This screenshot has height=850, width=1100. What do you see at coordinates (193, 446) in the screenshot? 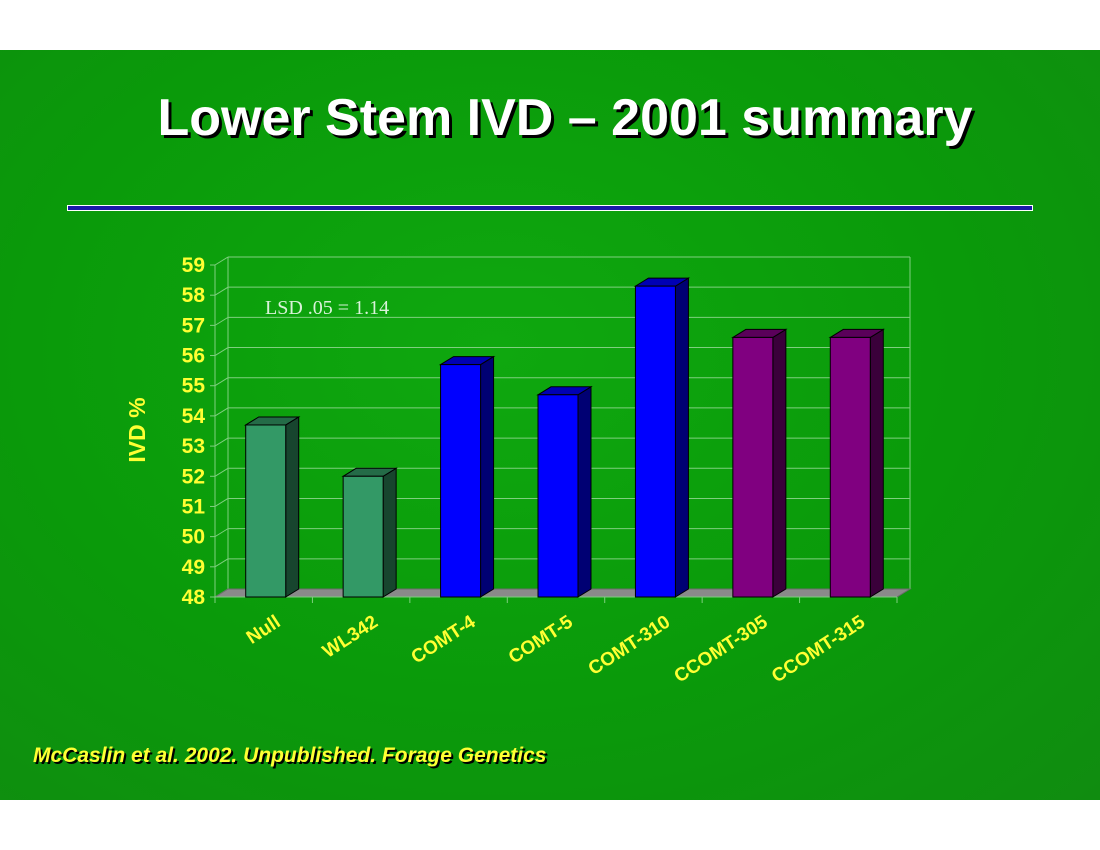
I see `y-tick-label: 53` at bounding box center [193, 446].